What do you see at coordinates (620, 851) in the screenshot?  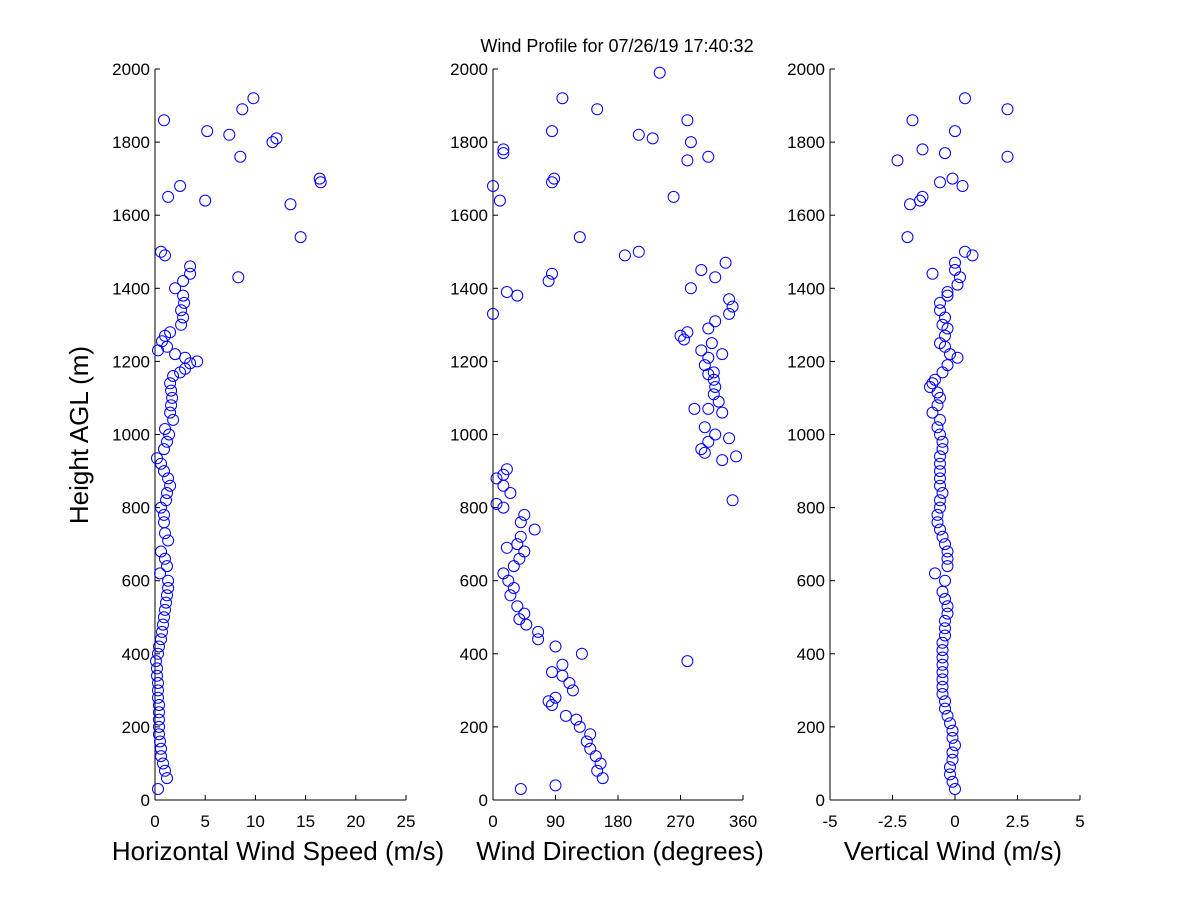 I see `x-axis-label: Wind Direction (degrees)` at bounding box center [620, 851].